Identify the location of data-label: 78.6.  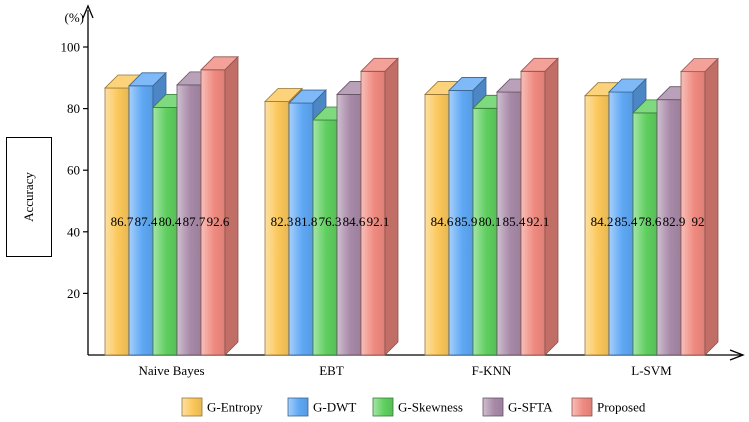
(650, 221).